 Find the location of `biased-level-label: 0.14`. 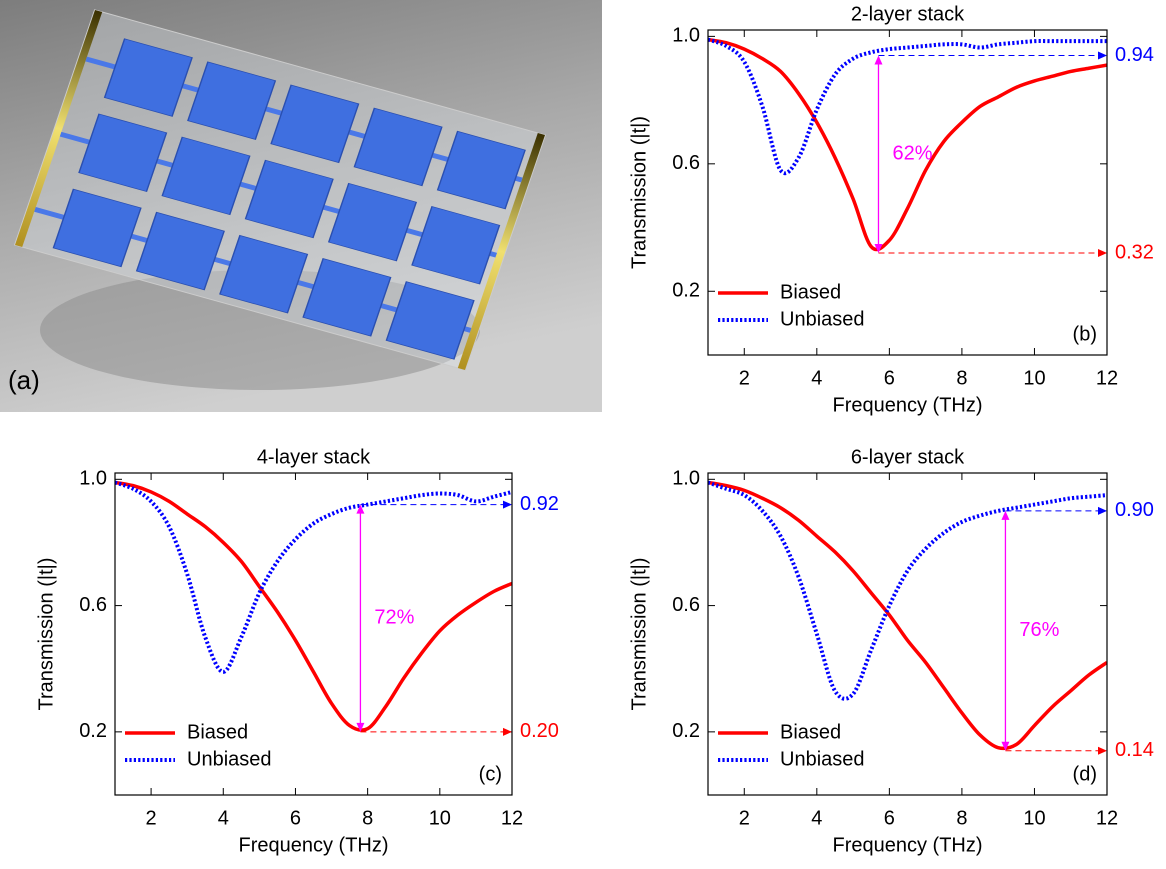

biased-level-label: 0.14 is located at coordinates (1134, 750).